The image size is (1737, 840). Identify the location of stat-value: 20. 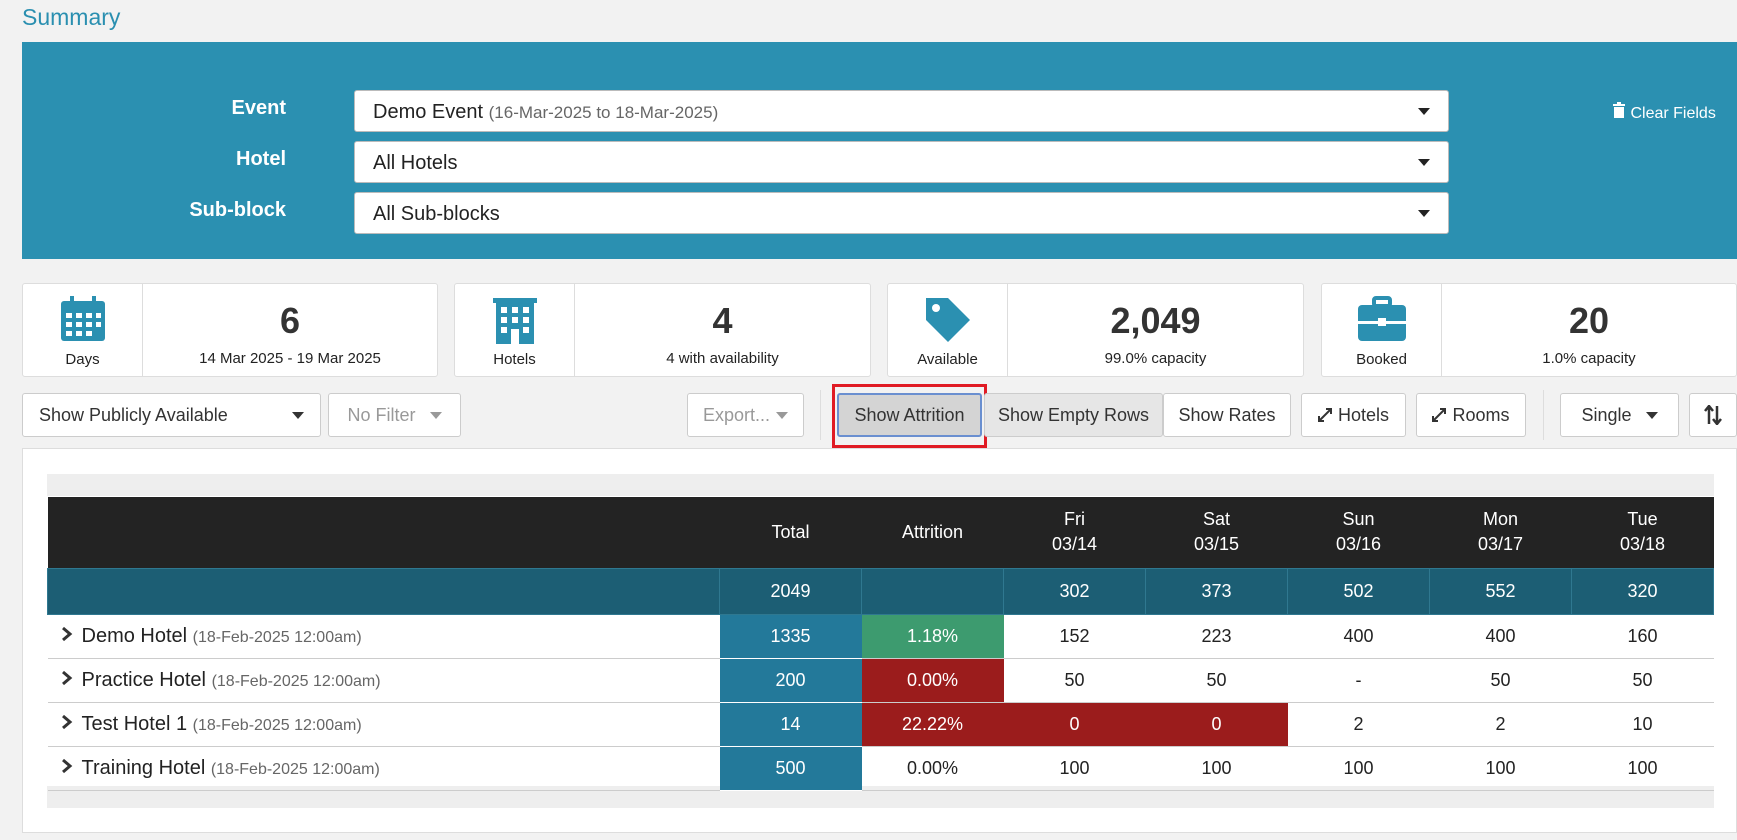
(1589, 320).